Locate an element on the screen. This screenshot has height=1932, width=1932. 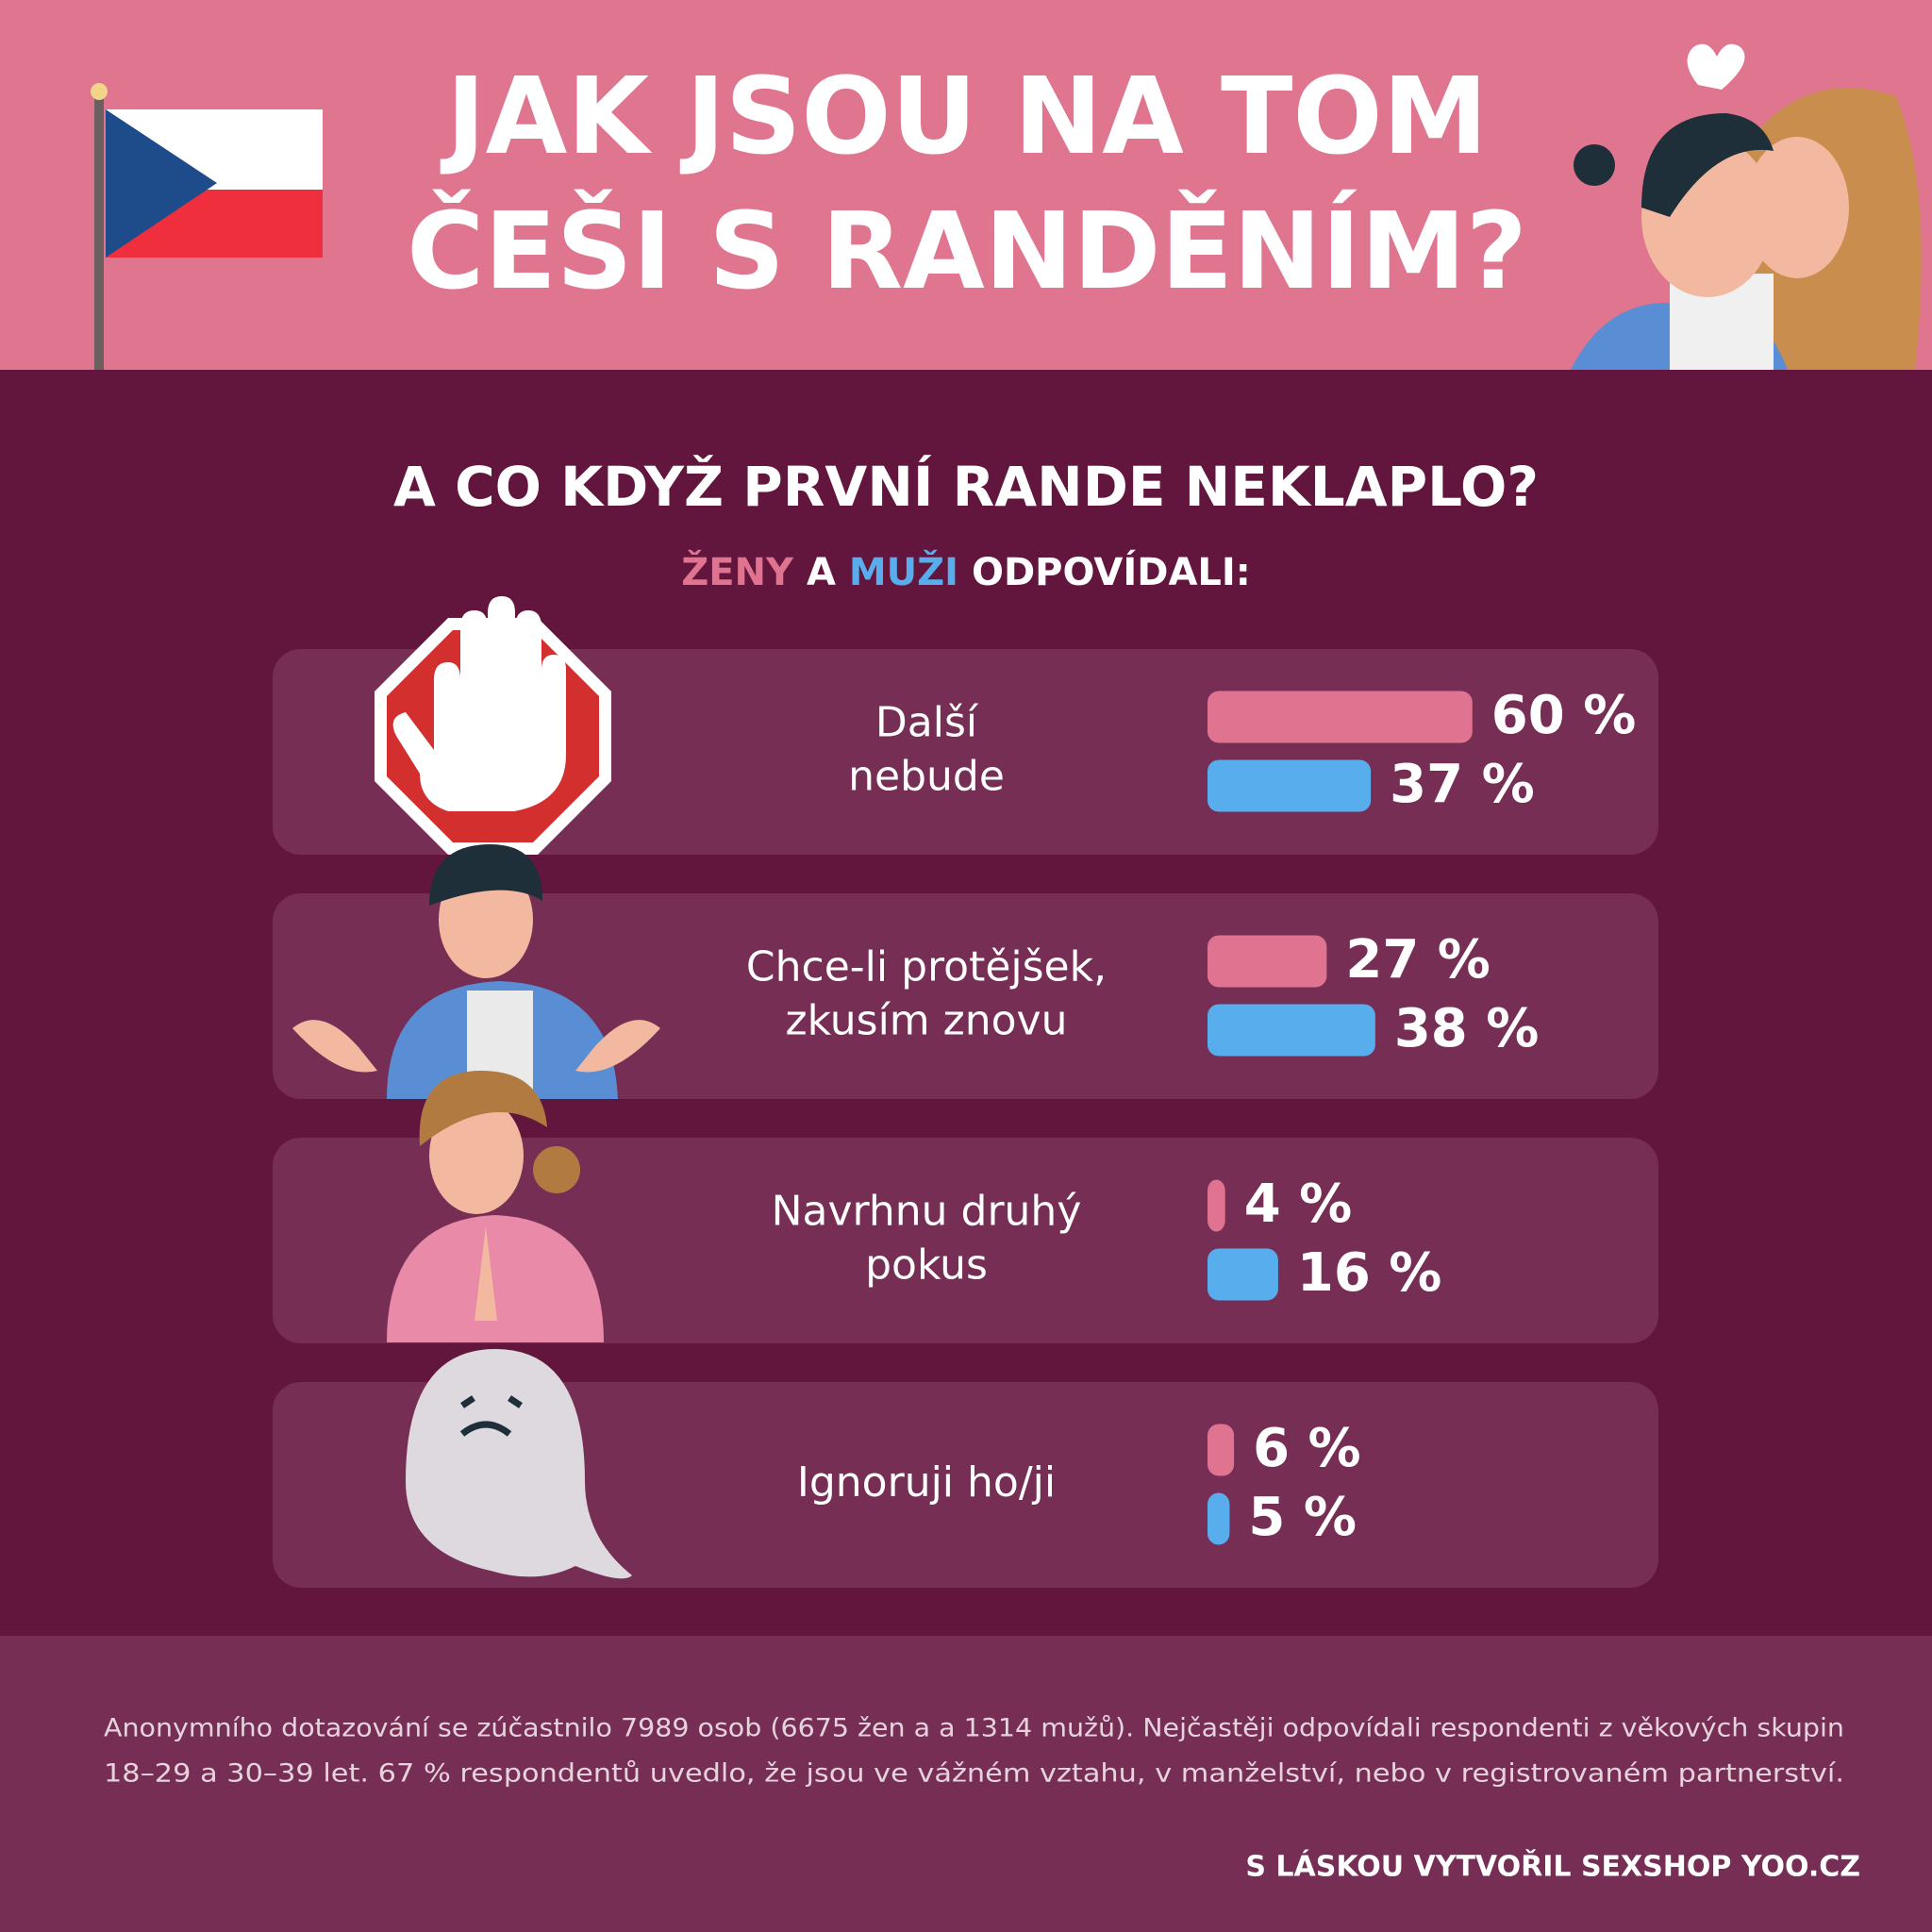
legend-entry: ŽENY is located at coordinates (737, 572).